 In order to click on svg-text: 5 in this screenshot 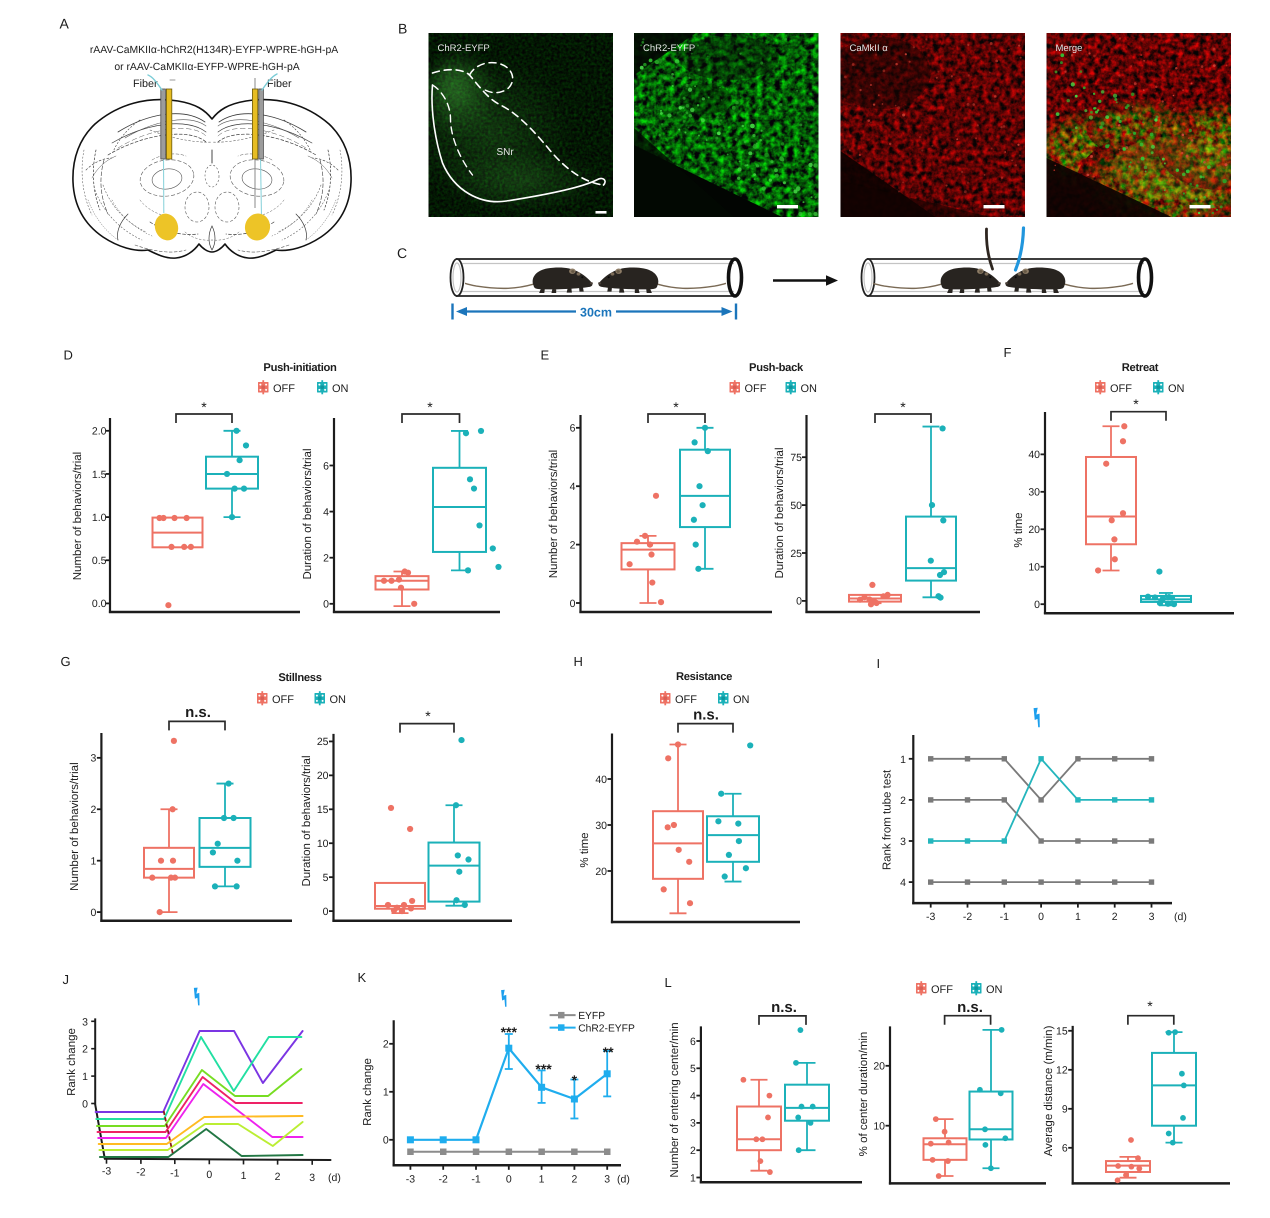, I will do `click(326, 878)`.